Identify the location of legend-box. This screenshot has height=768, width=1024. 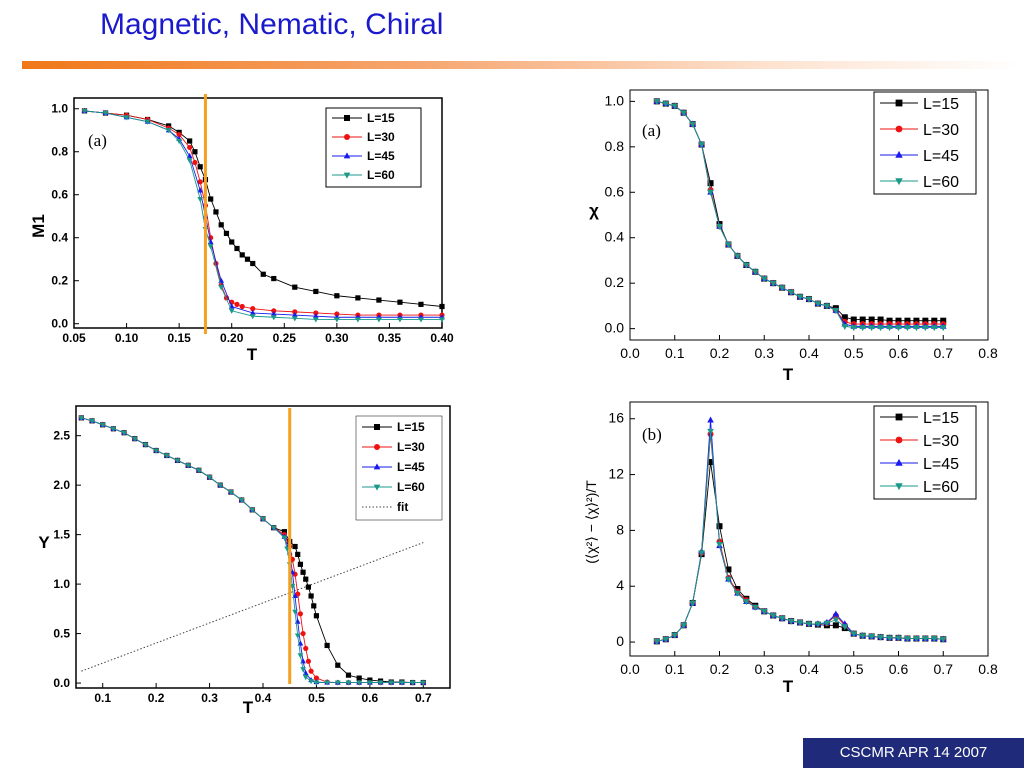
(925, 452).